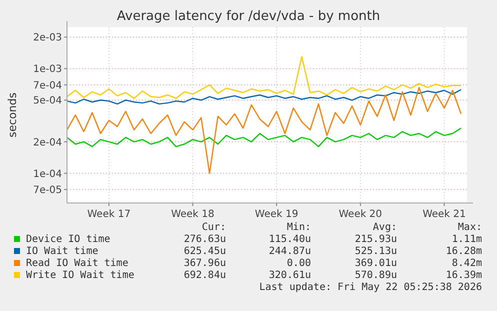 The height and width of the screenshot is (311, 497). I want to click on y-tick-label: 7e-05, so click(47, 190).